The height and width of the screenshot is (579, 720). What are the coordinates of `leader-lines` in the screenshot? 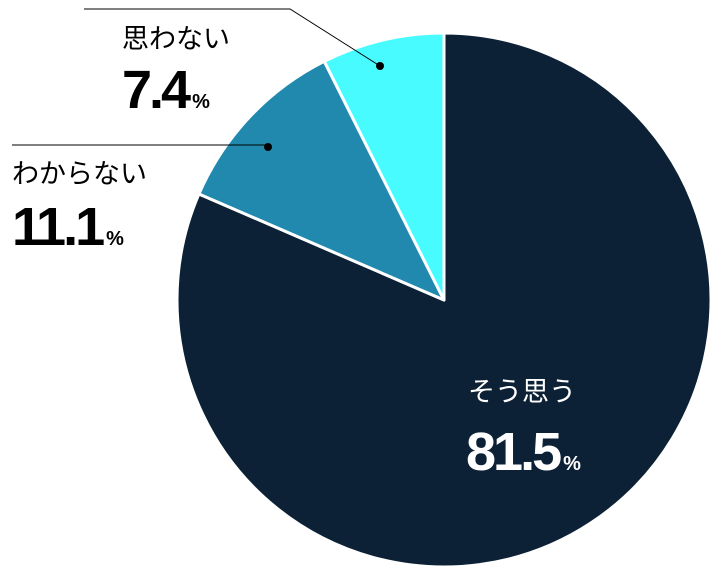 It's located at (198, 79).